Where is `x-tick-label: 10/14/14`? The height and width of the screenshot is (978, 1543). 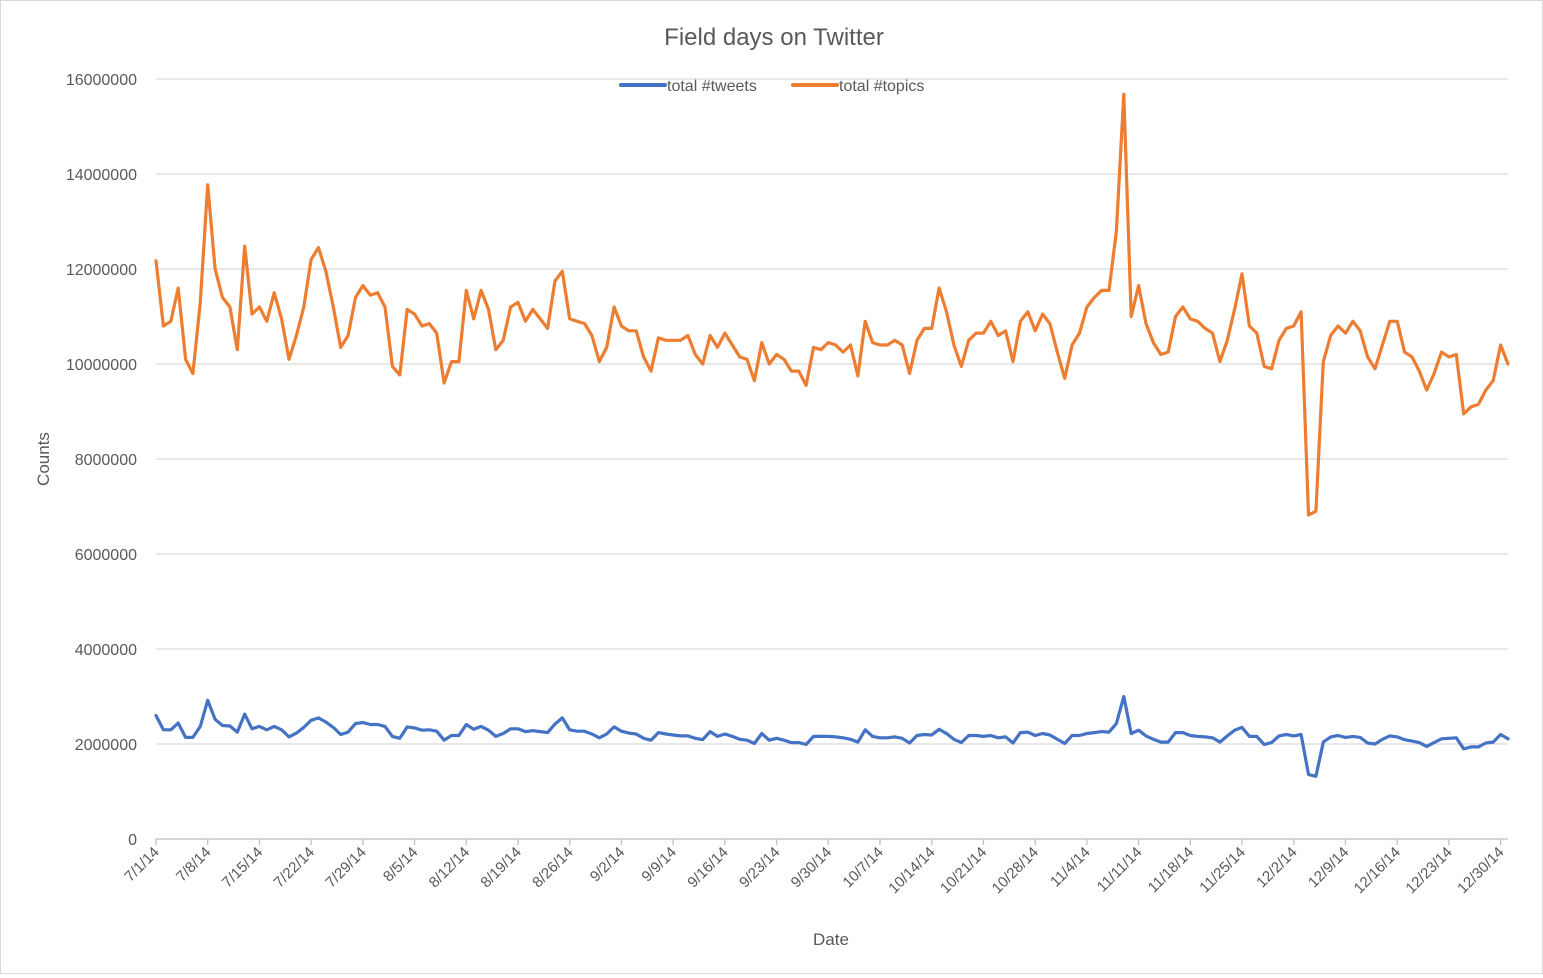
x-tick-label: 10/14/14 is located at coordinates (911, 870).